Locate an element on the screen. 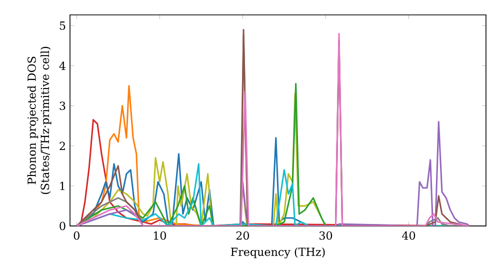 The height and width of the screenshot is (280, 500). y-tick-label: 3 is located at coordinates (63, 106).